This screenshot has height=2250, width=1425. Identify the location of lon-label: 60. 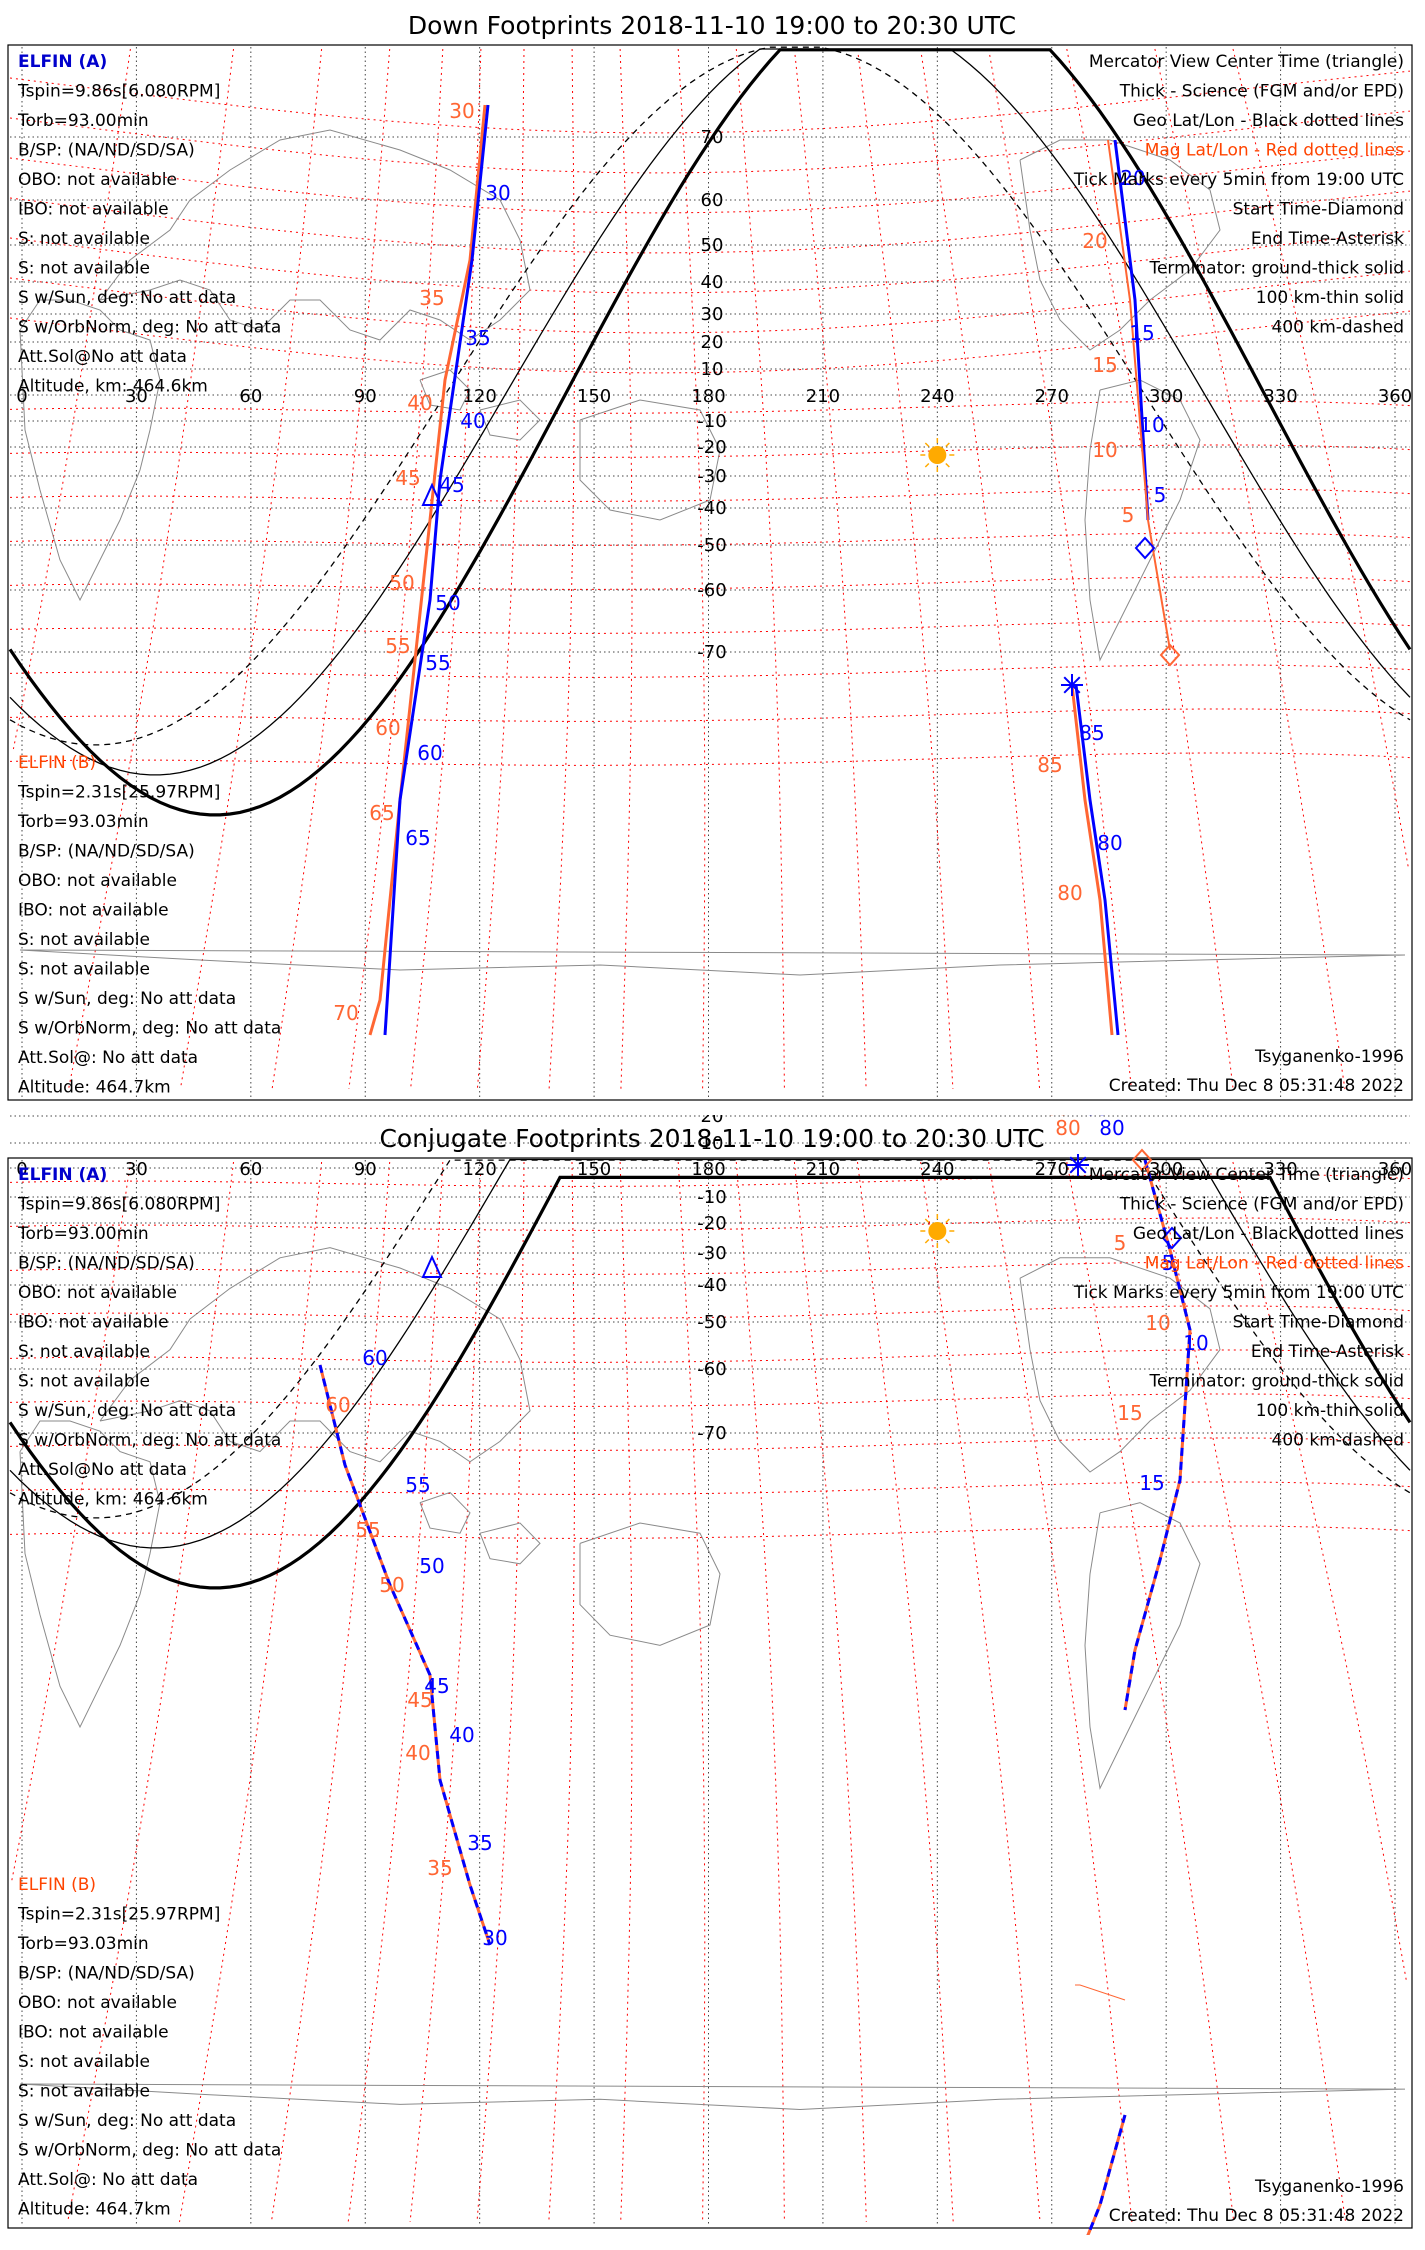
(250, 1169).